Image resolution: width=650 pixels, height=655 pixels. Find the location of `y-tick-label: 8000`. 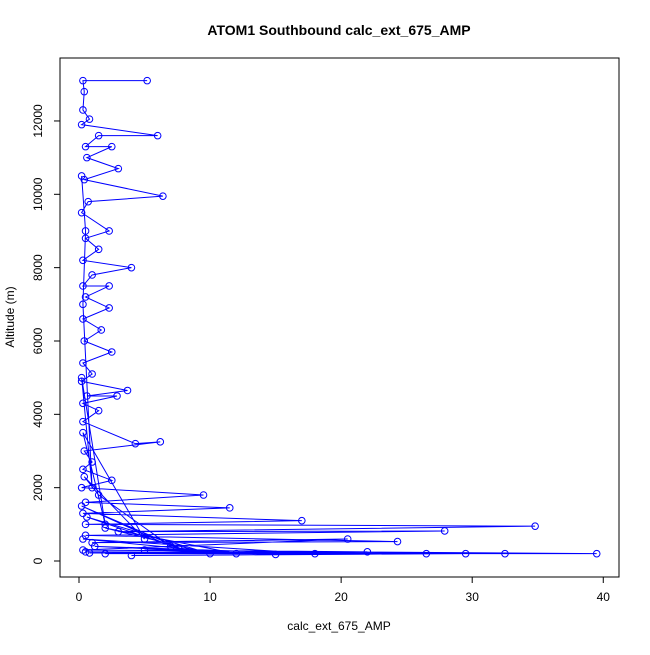

y-tick-label: 8000 is located at coordinates (38, 267).